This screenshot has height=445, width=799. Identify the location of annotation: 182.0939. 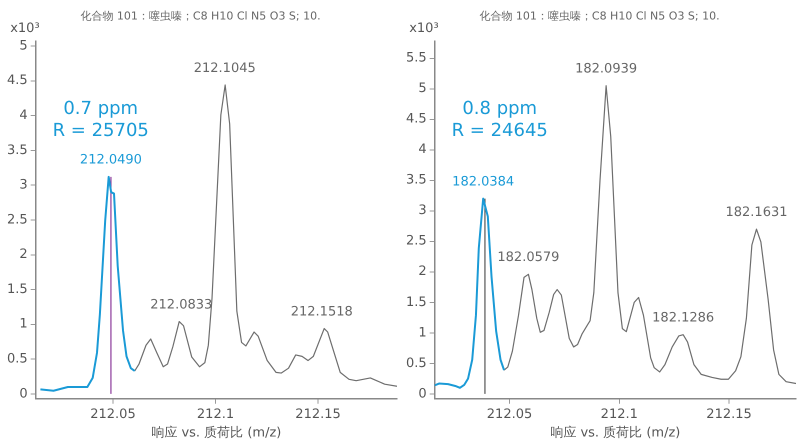
(606, 69).